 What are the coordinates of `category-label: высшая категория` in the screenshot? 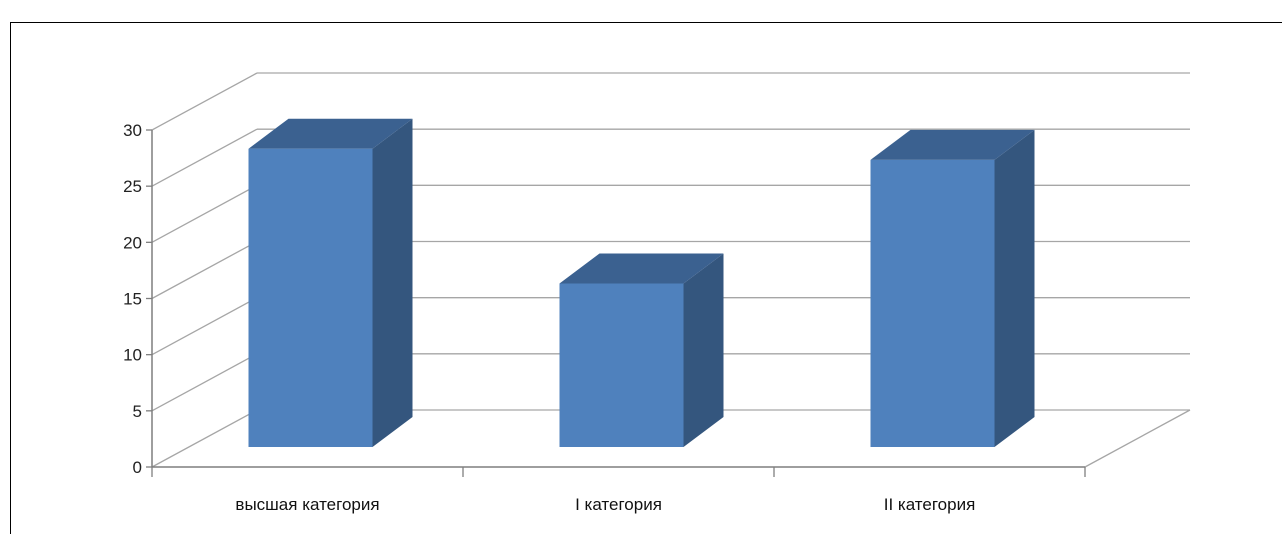 It's located at (307, 504).